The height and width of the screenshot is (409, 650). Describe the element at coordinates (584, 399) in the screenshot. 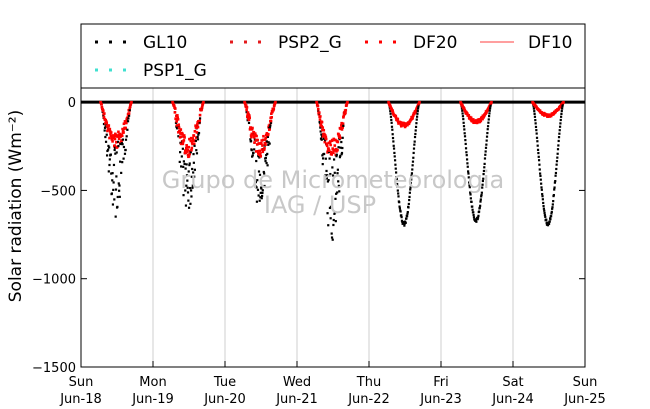

I see `x-tick-label-date: Jun-25` at that location.